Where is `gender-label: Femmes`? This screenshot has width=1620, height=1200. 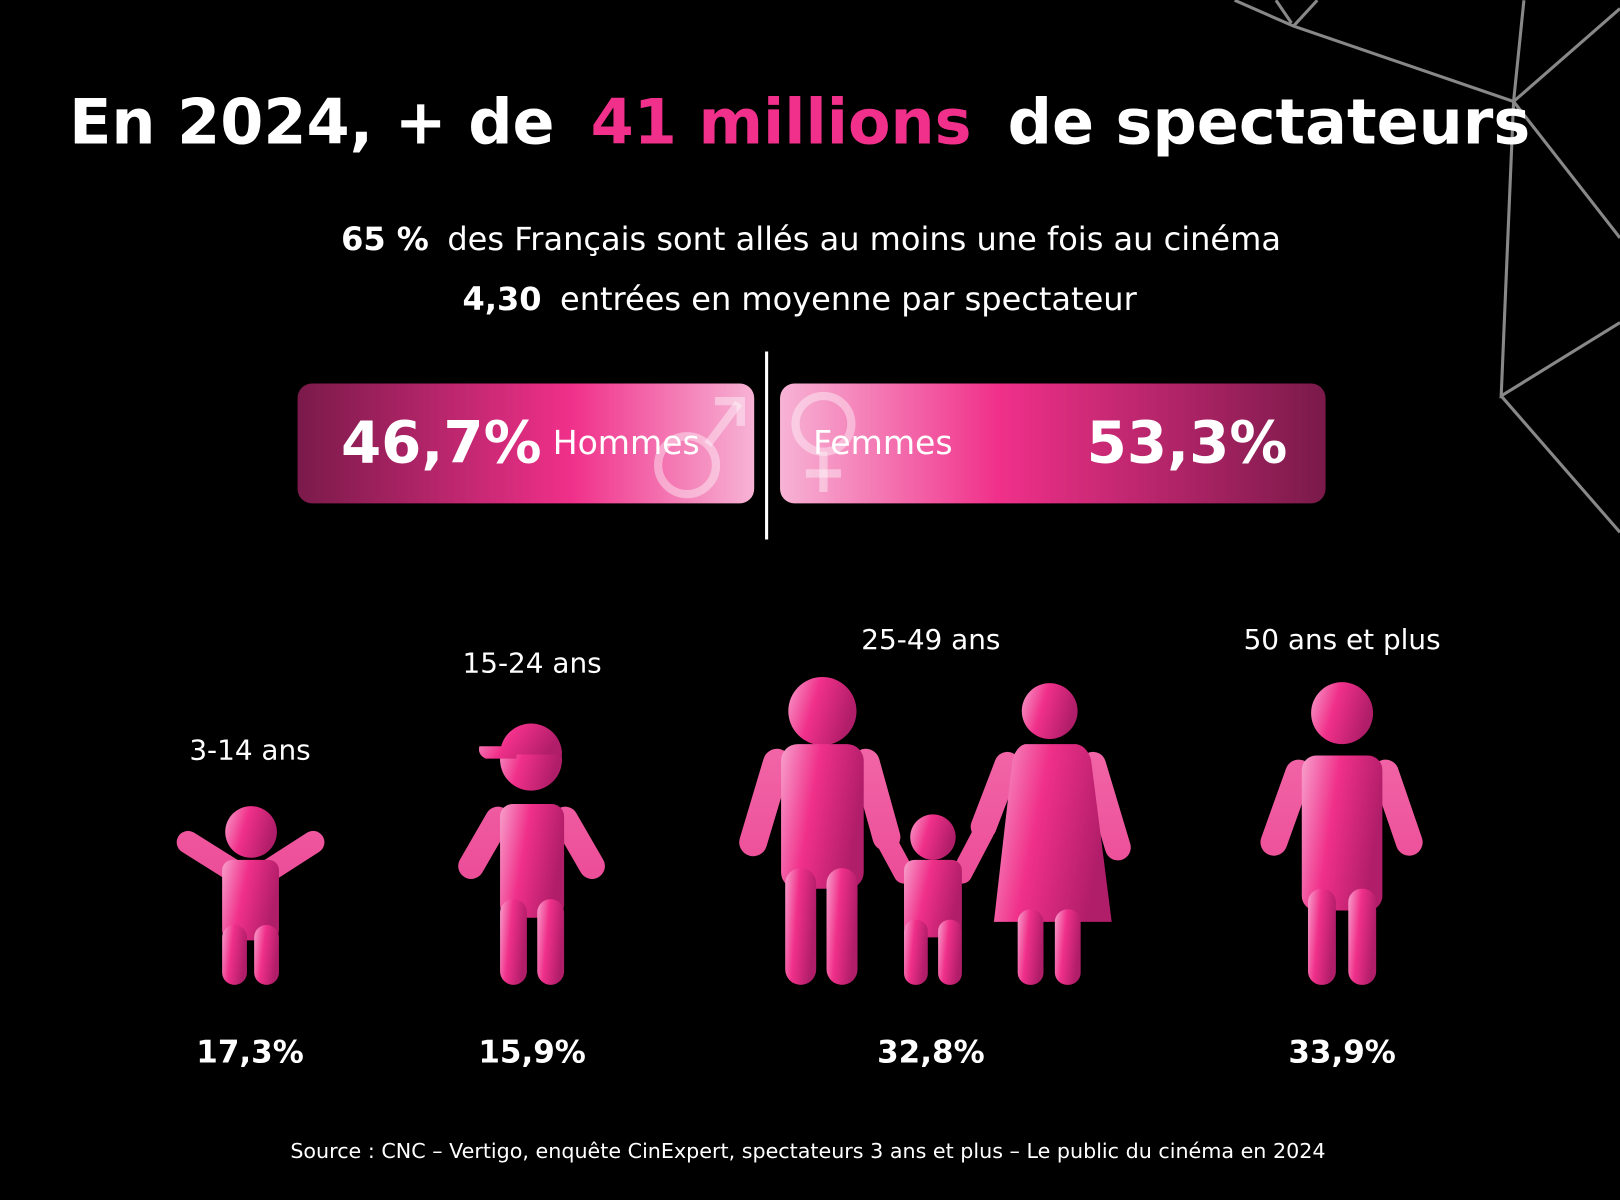
gender-label: Femmes is located at coordinates (882, 442).